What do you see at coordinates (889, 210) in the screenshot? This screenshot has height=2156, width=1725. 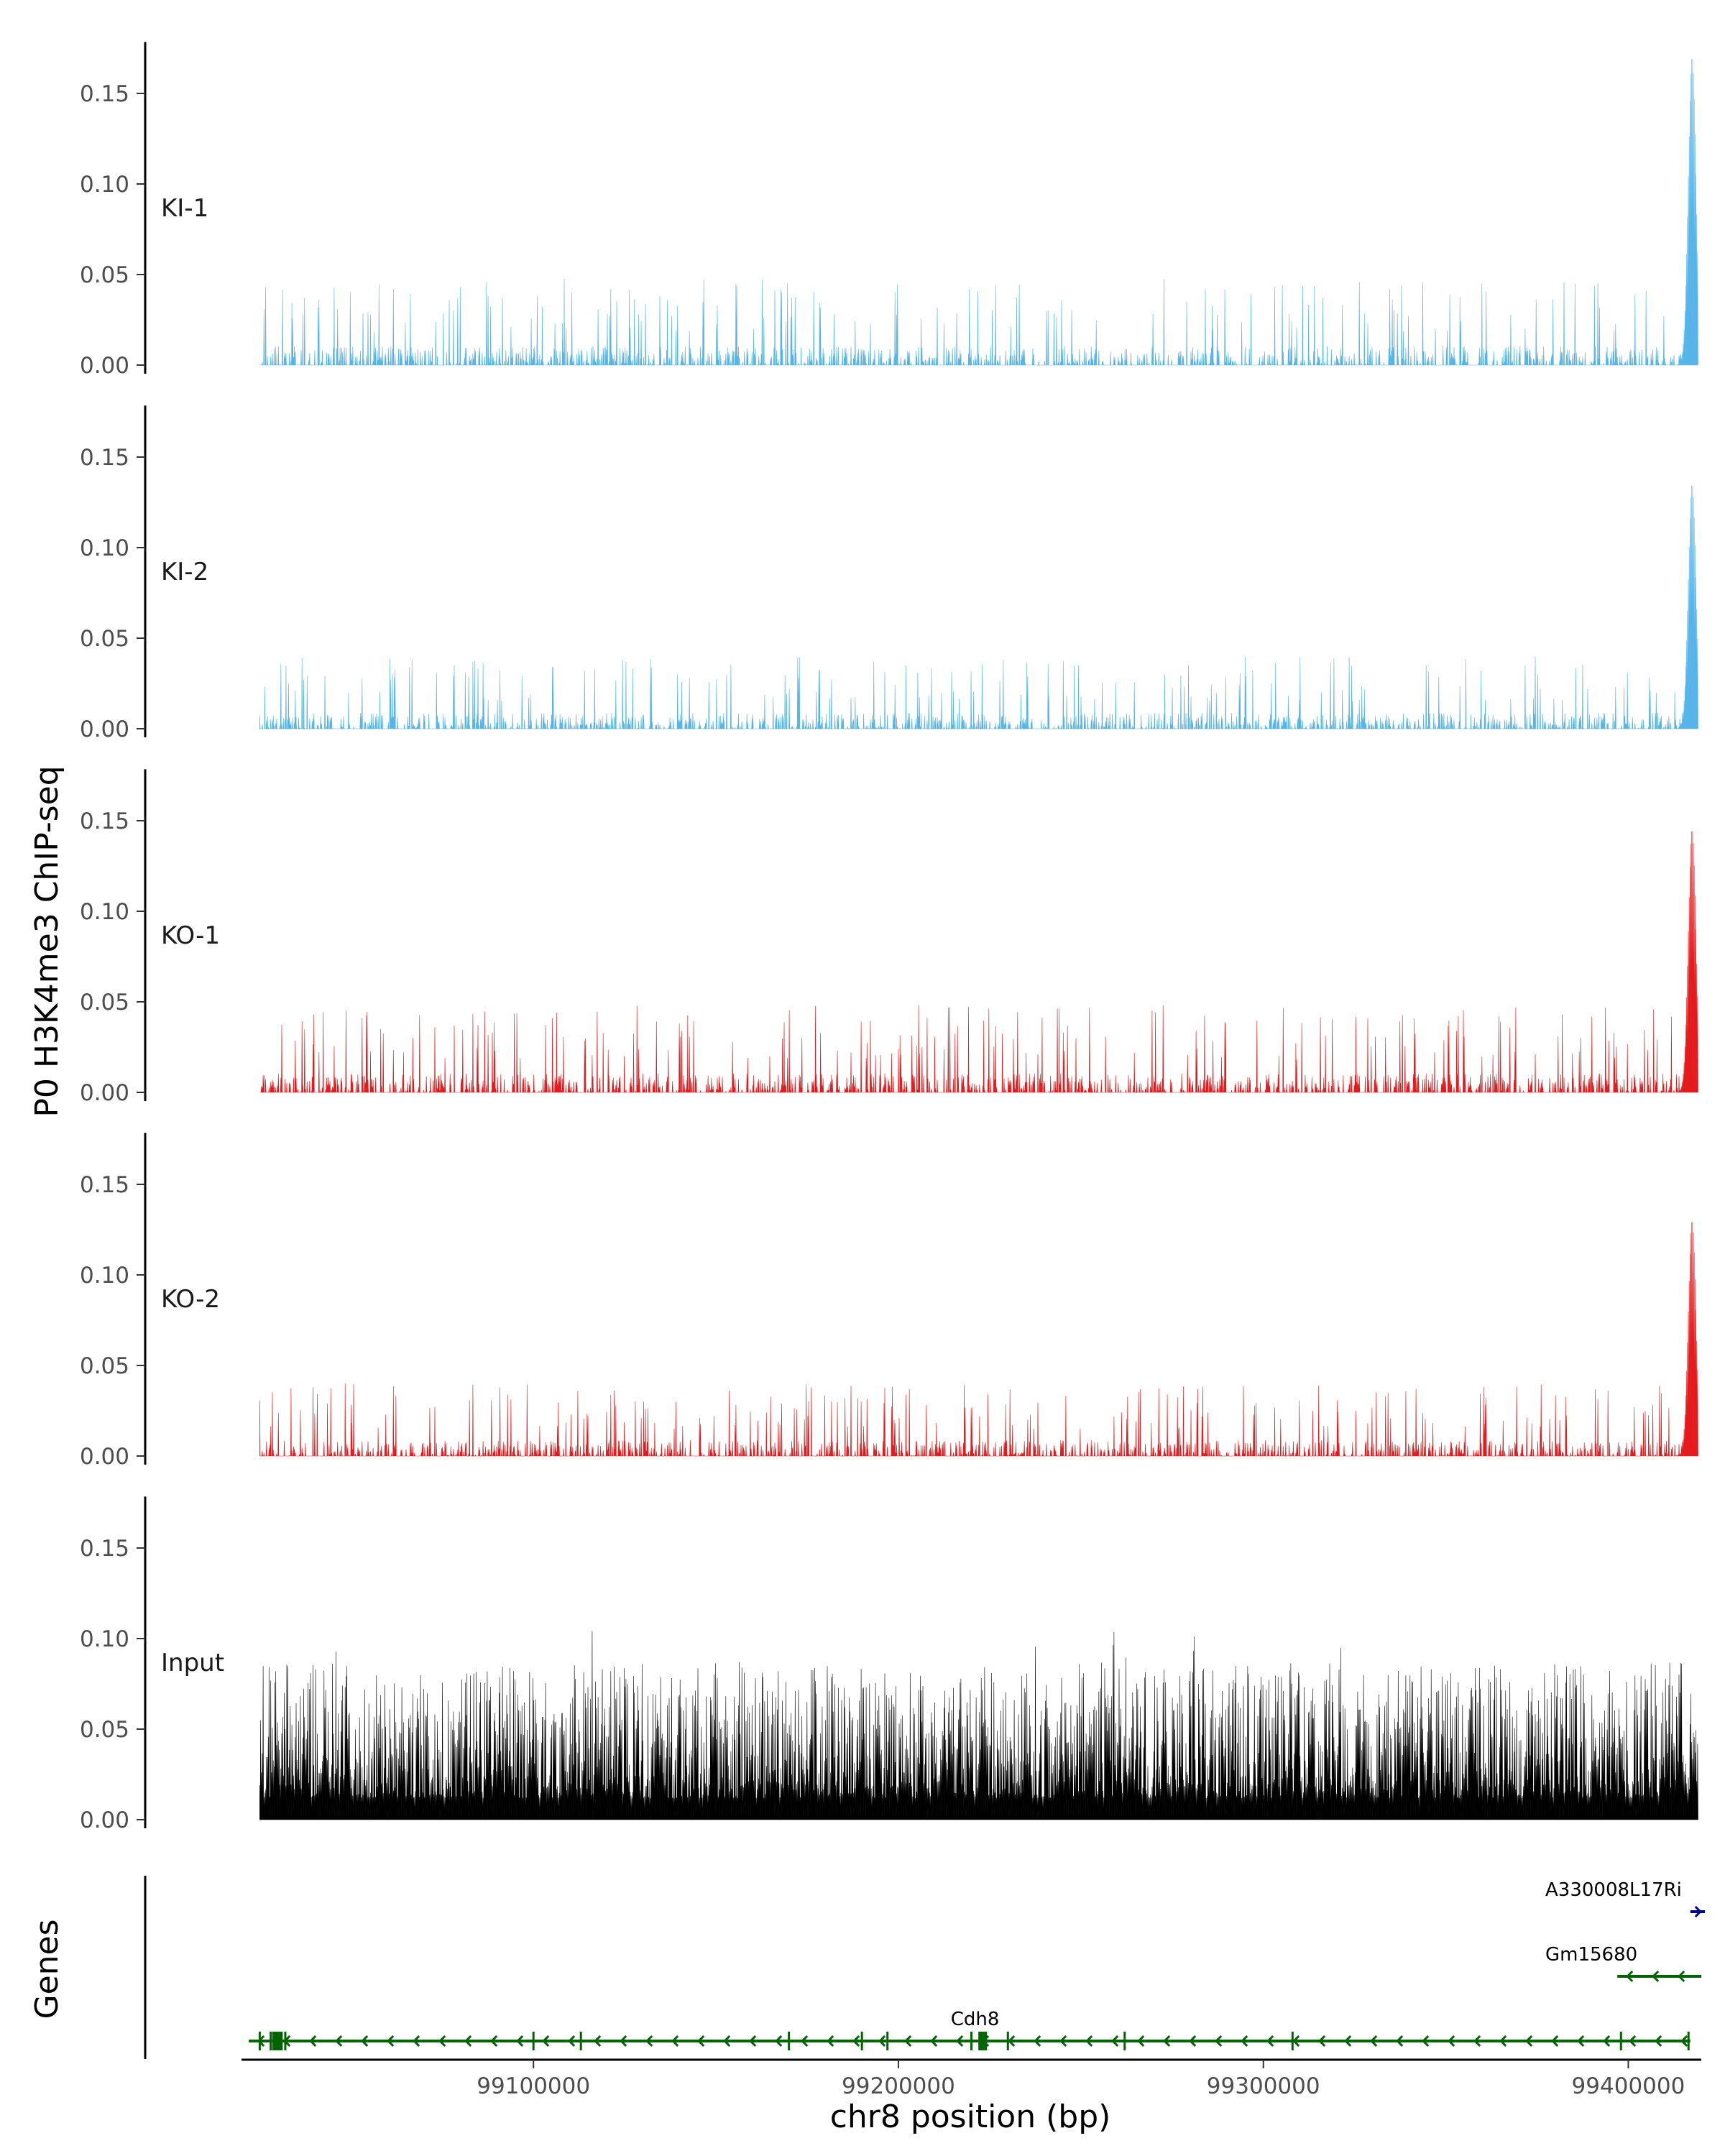 I see `track-ki-1: 0.00 0.05 0.10 0.15 KI-1` at bounding box center [889, 210].